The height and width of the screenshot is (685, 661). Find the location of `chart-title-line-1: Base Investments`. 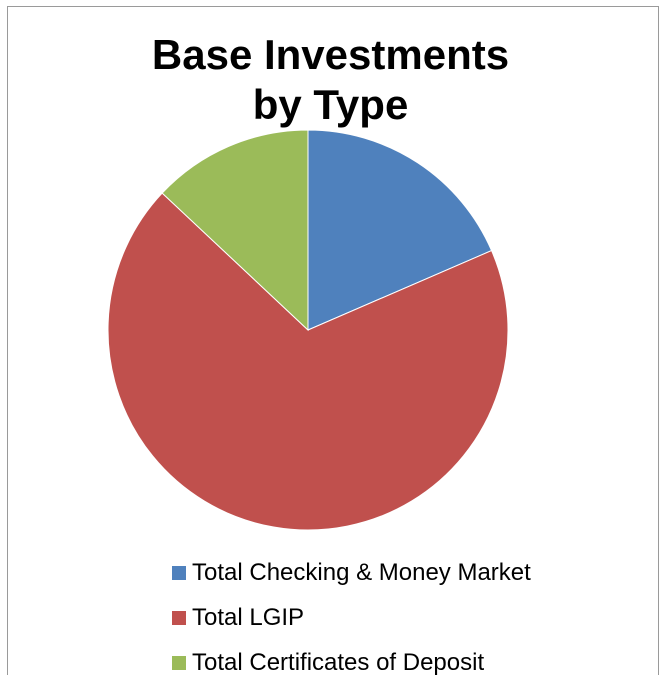

chart-title-line-1: Base Investments is located at coordinates (330, 54).